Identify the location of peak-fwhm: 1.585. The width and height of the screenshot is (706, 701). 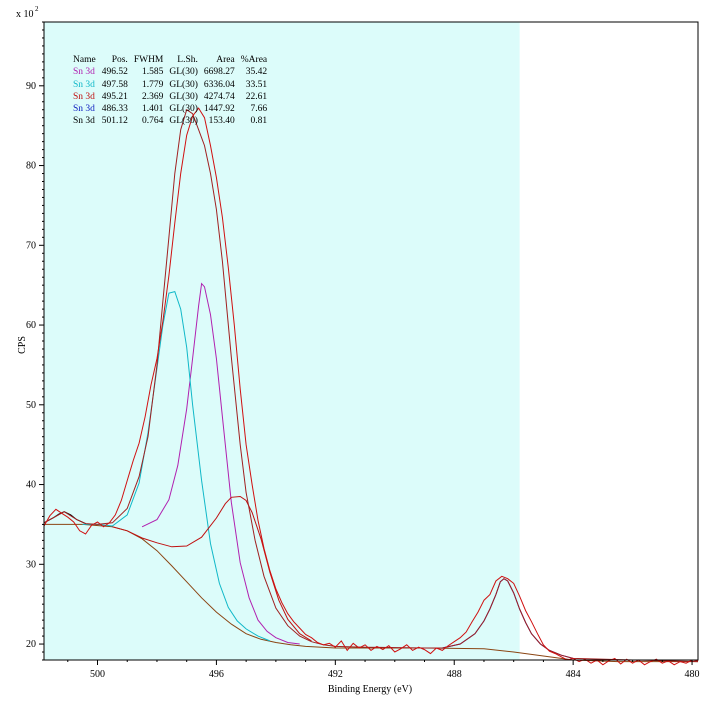
(153, 72).